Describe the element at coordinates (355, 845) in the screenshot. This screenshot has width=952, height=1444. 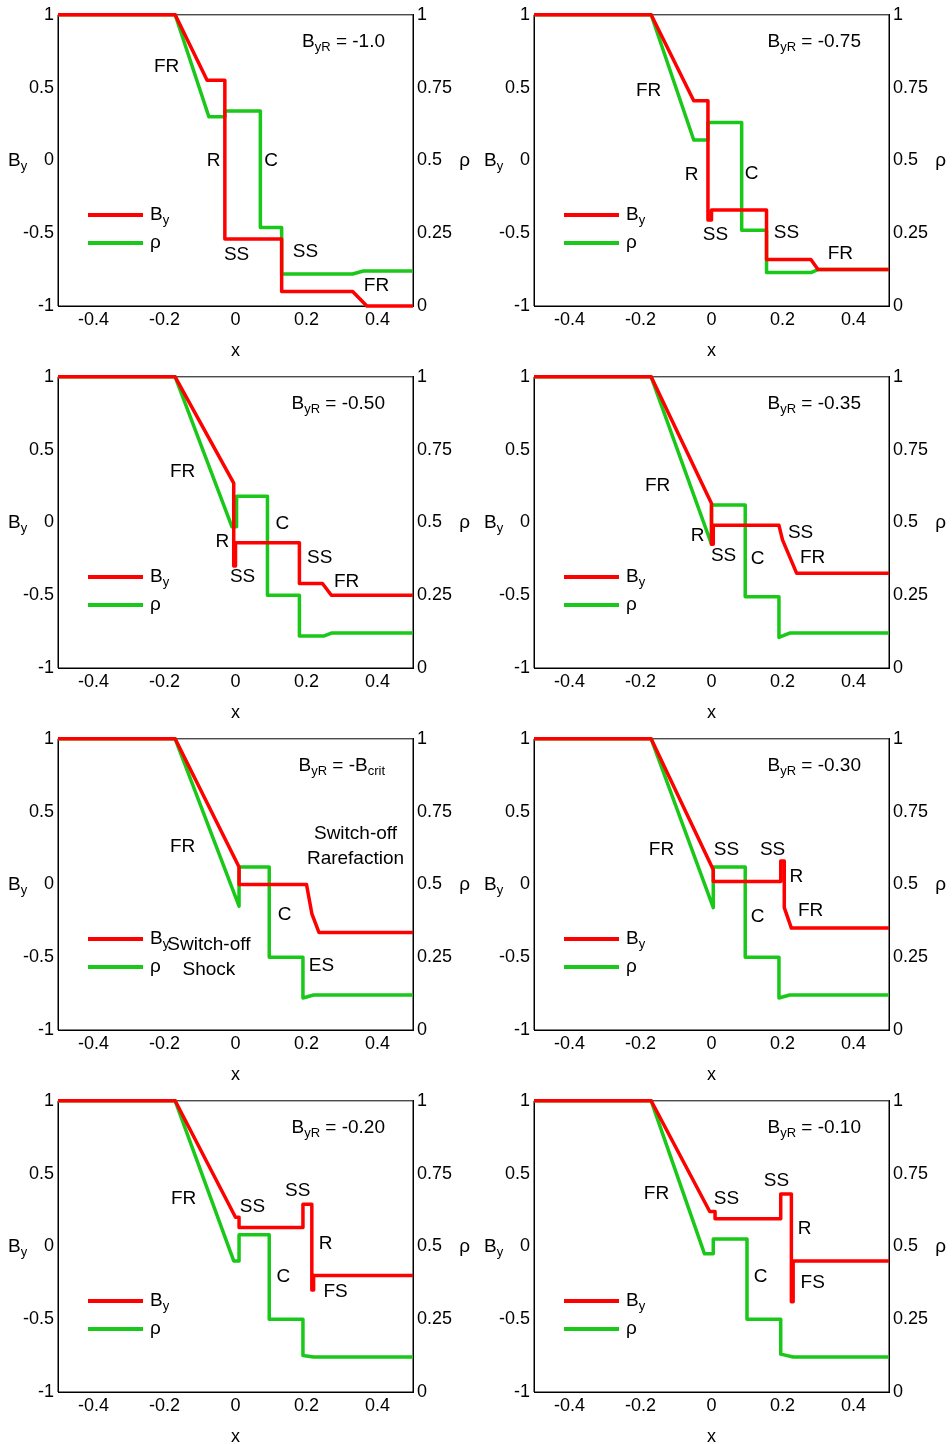
I see `annotation: Switch-off Rarefaction` at that location.